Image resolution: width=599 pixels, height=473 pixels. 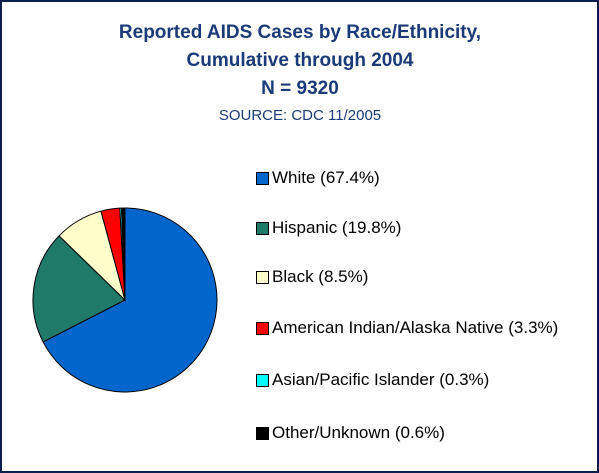 I want to click on legend-label: Other/Unknown (0.6%), so click(x=358, y=432).